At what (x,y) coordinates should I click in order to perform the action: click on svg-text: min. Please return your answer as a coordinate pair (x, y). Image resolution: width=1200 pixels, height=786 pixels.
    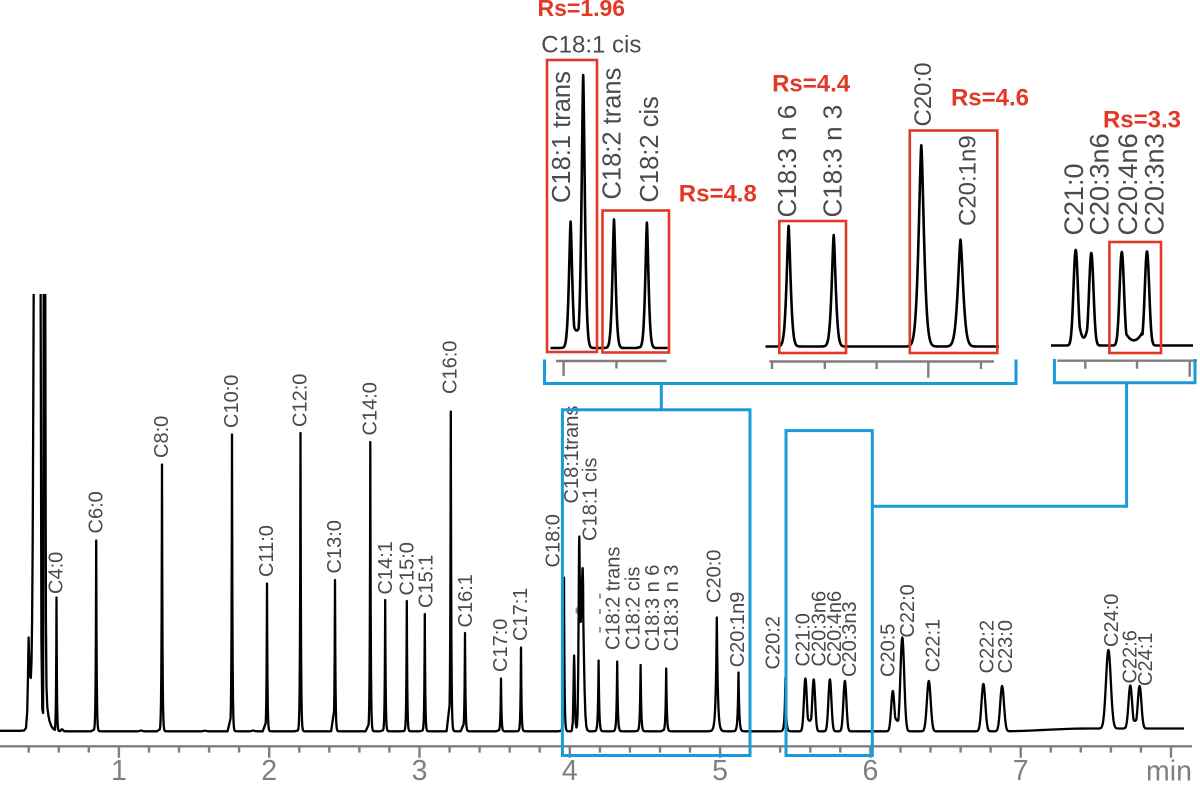
    Looking at the image, I should click on (1169, 769).